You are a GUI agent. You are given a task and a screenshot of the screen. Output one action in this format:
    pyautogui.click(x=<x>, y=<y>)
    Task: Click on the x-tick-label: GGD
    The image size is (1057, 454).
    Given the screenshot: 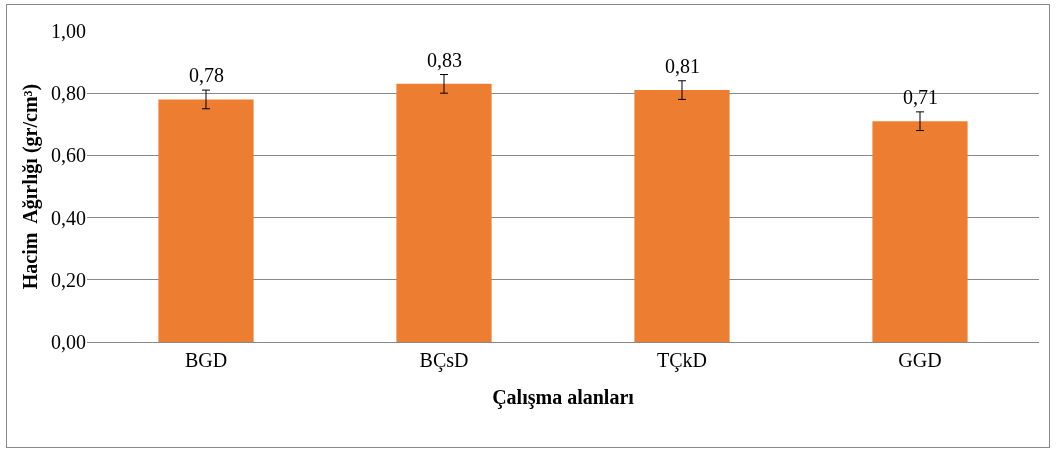 What is the action you would take?
    pyautogui.click(x=920, y=360)
    